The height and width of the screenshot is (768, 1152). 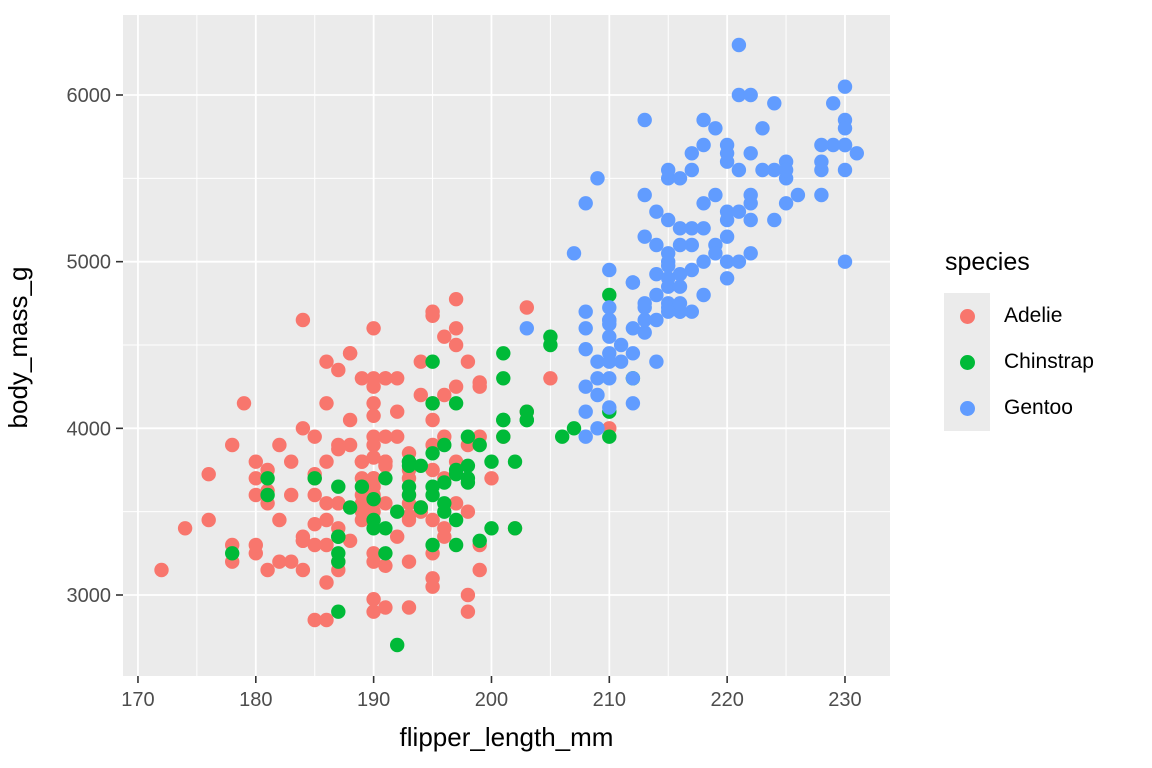 What do you see at coordinates (373, 700) in the screenshot?
I see `x-tick-label: 190` at bounding box center [373, 700].